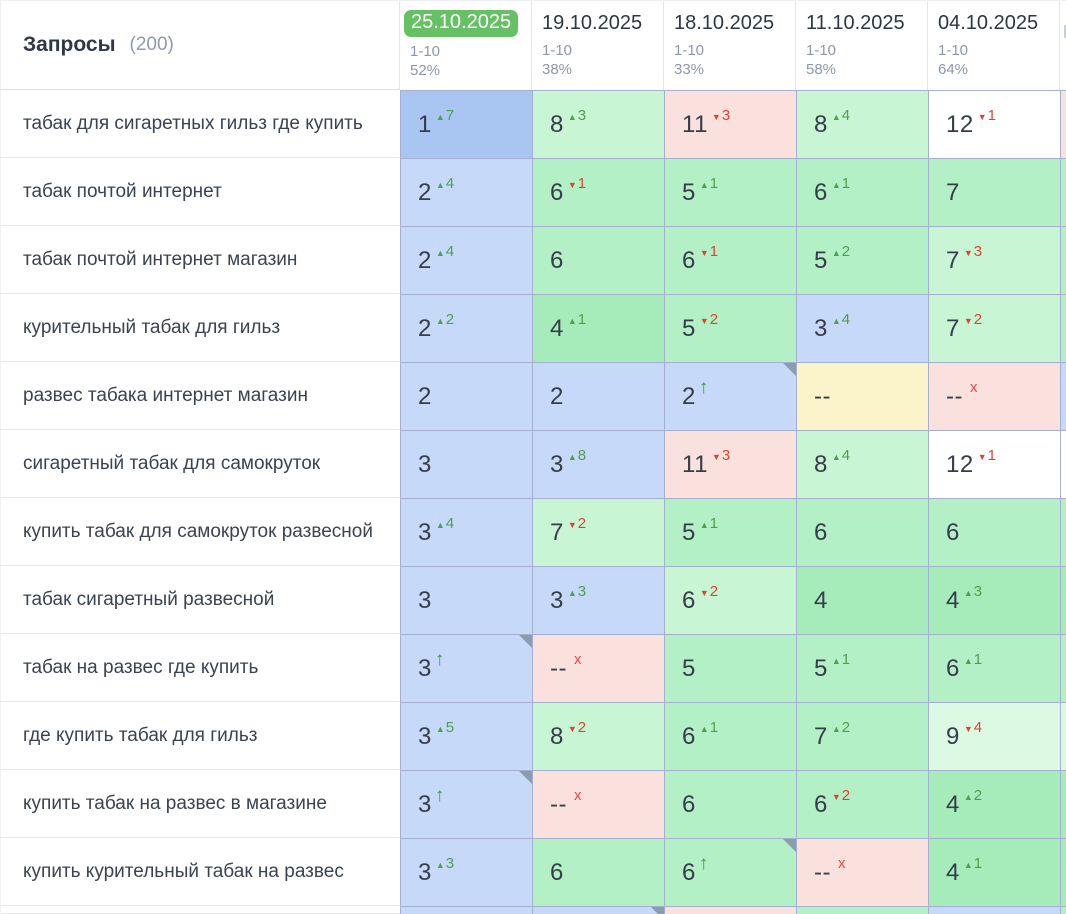 The image size is (1066, 914). I want to click on position-cell: 2 ▲4, so click(466, 260).